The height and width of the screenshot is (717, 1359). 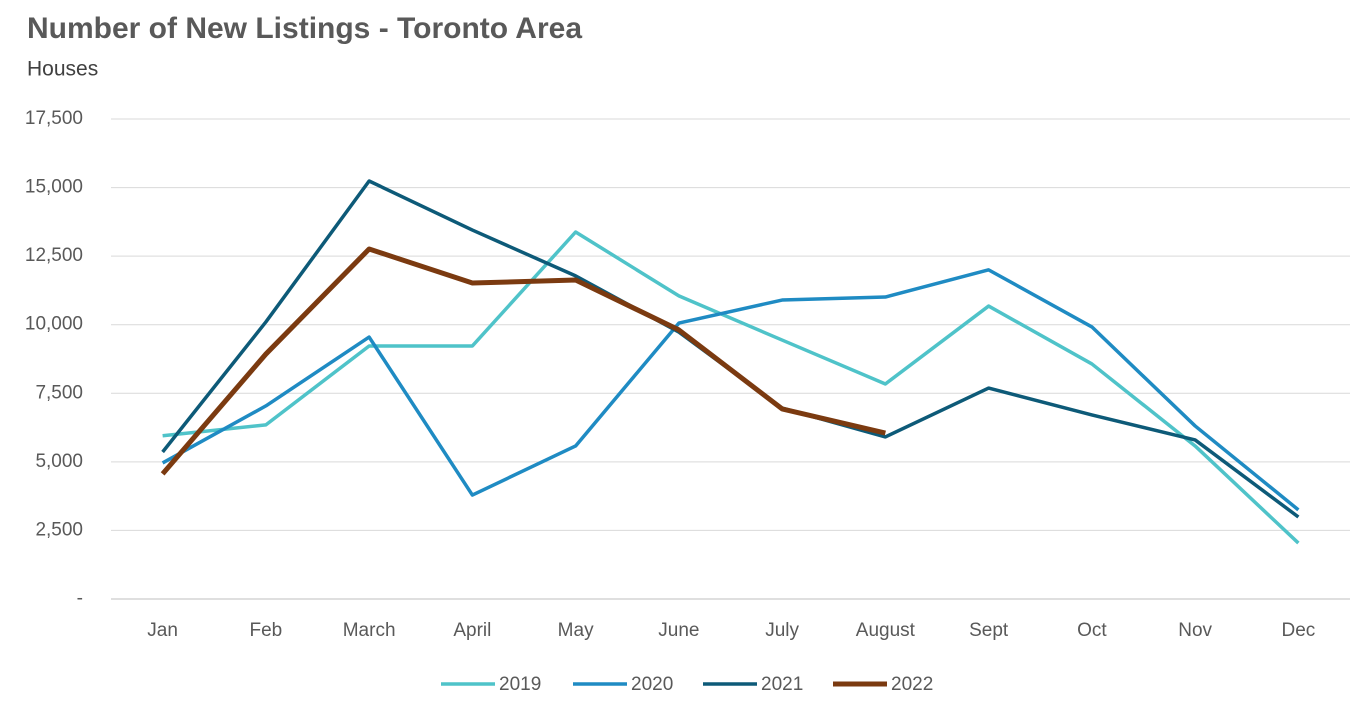 I want to click on x-tick-label: April, so click(x=472, y=630).